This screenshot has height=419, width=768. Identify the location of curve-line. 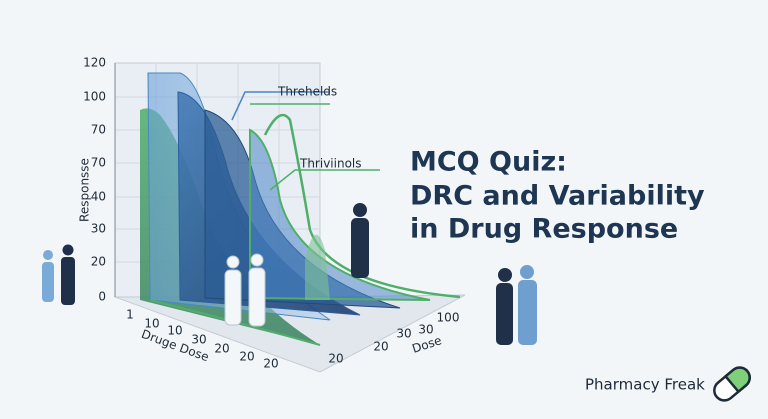
(362, 206).